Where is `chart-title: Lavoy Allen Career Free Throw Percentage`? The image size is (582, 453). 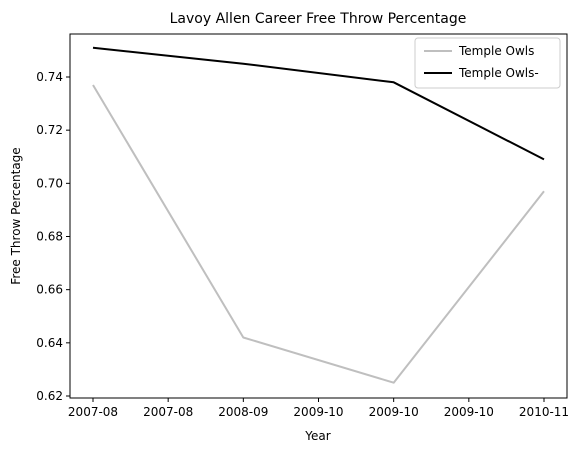 chart-title: Lavoy Allen Career Free Throw Percentage is located at coordinates (318, 19).